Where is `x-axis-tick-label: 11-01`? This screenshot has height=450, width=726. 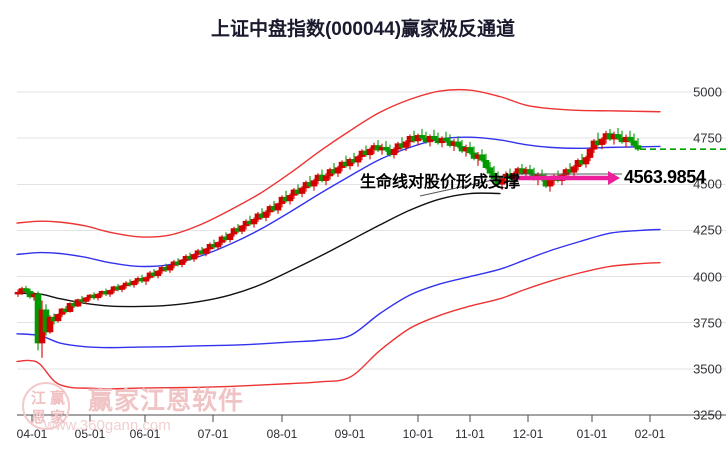 x-axis-tick-label: 11-01 is located at coordinates (470, 434).